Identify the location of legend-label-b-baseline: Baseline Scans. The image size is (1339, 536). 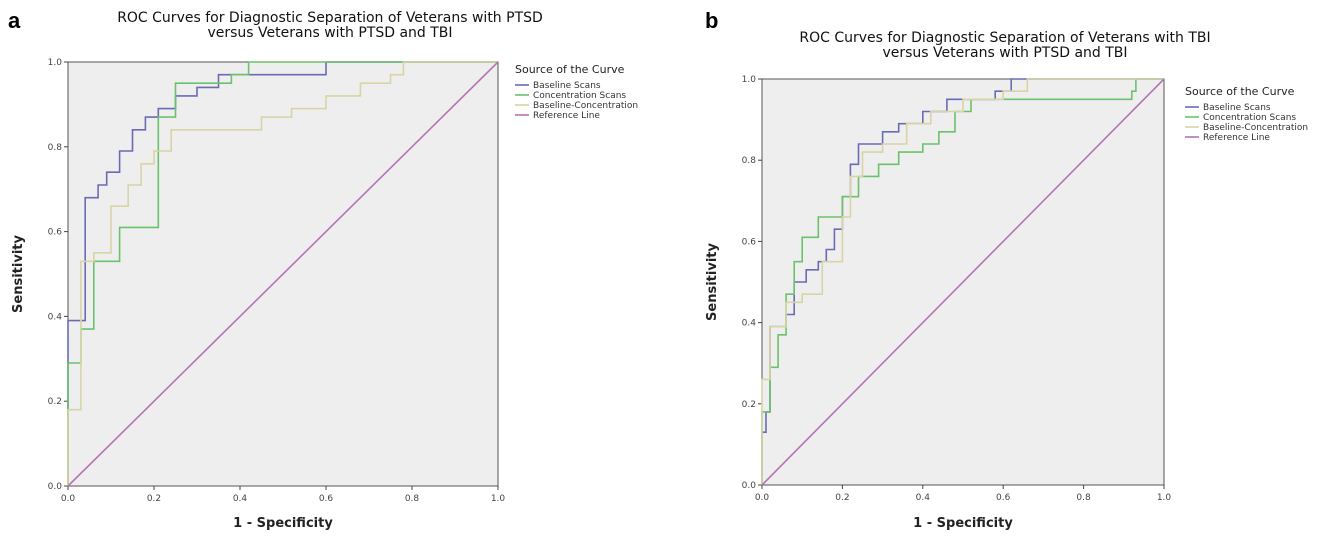
(1237, 108).